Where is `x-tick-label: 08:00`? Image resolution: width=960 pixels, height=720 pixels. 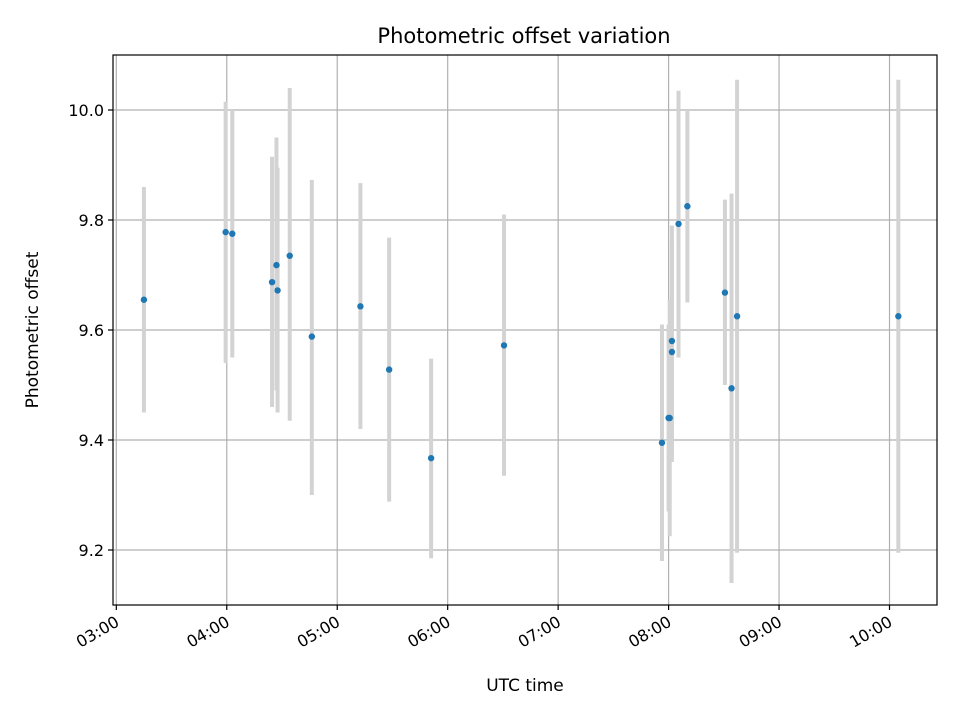
x-tick-label: 08:00 is located at coordinates (649, 632).